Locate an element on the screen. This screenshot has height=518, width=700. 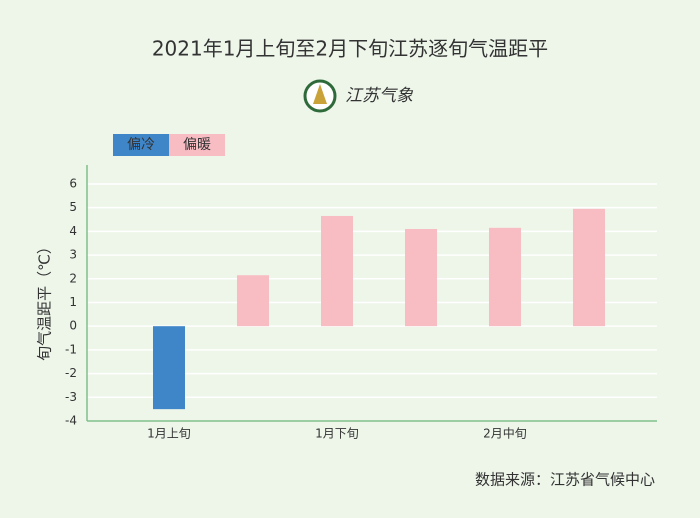
logo is located at coordinates (320, 96).